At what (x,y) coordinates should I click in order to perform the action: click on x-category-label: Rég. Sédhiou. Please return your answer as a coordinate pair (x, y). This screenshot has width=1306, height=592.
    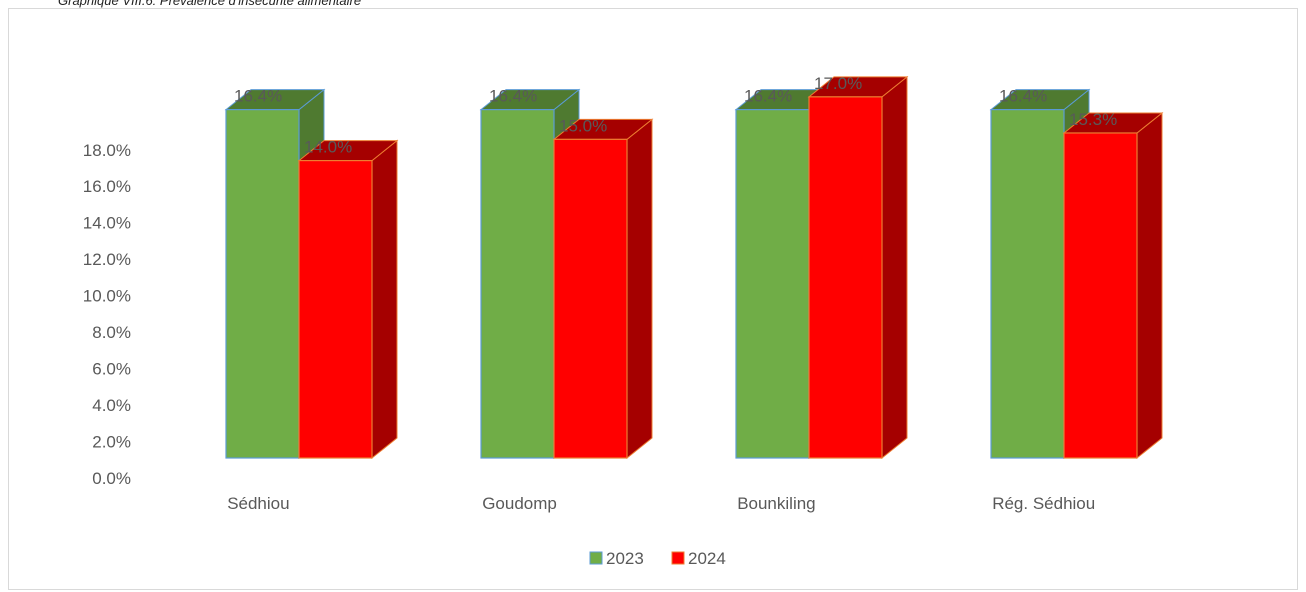
    Looking at the image, I should click on (1043, 503).